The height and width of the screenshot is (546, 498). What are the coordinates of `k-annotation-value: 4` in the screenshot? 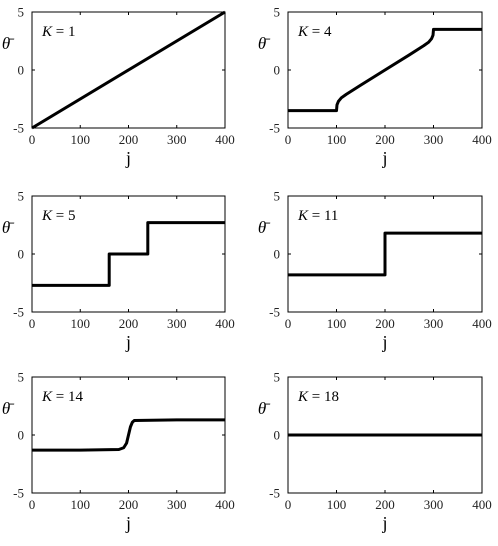 It's located at (328, 32).